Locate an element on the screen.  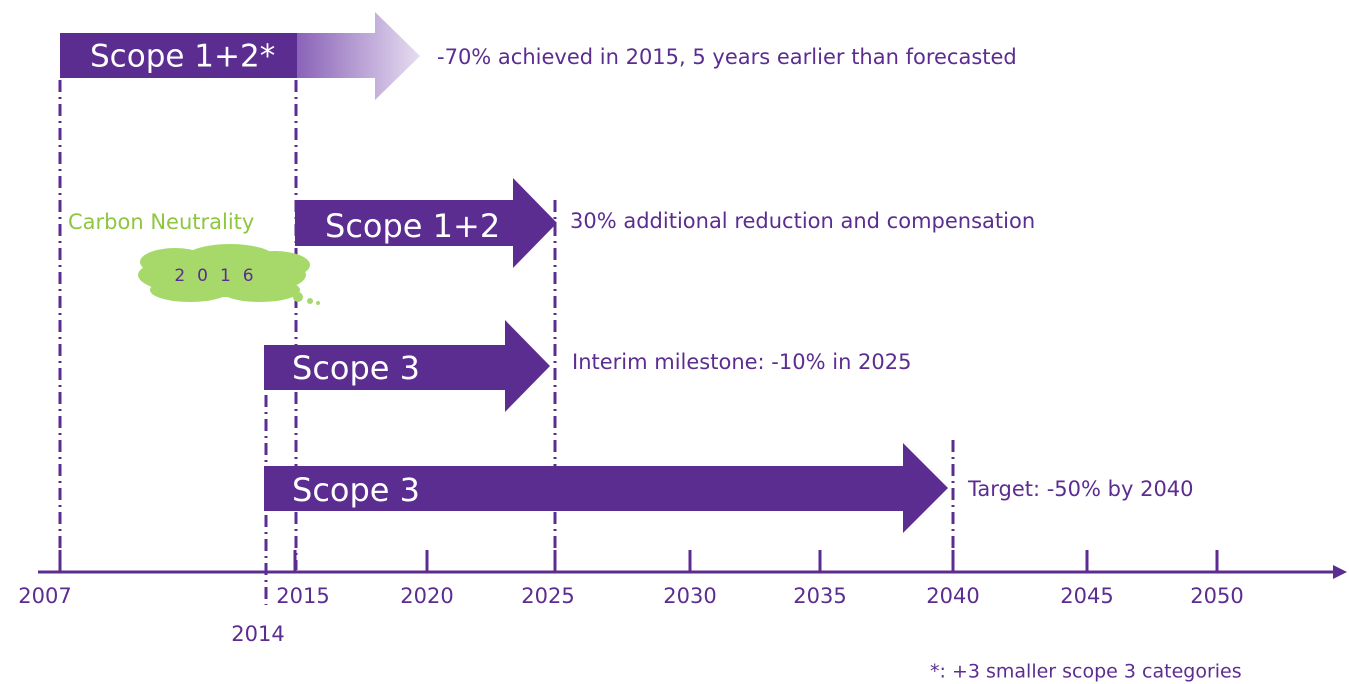
axis-label: 2040 is located at coordinates (952, 596).